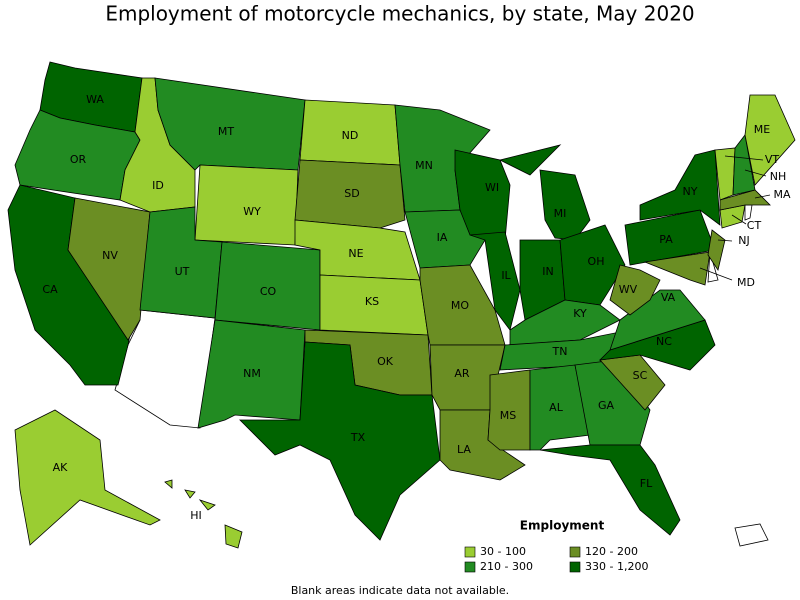  I want to click on legend-label: 30 - 100, so click(503, 551).